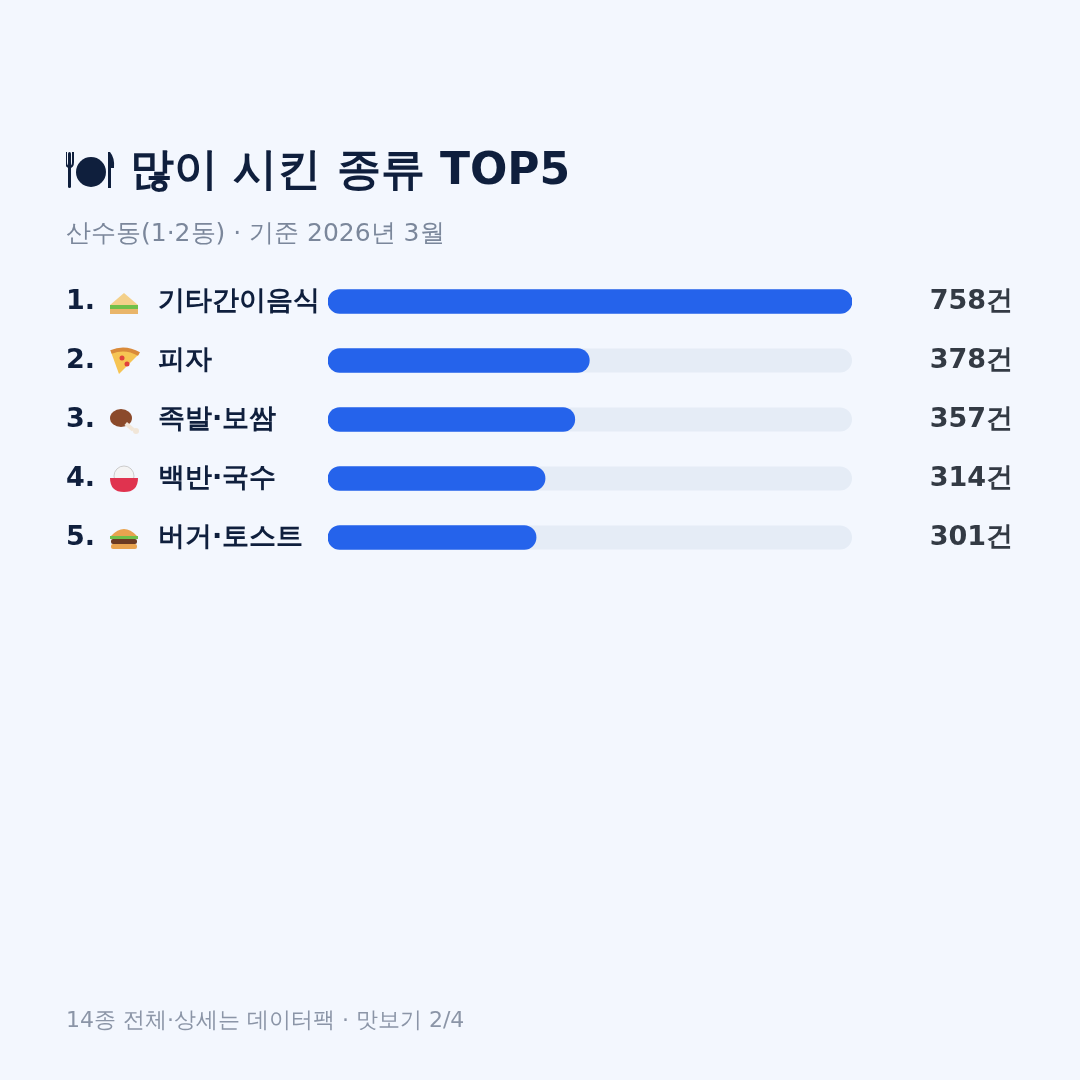 This screenshot has width=1080, height=1080. I want to click on category-label: 3. 족발·보쌈, so click(171, 417).